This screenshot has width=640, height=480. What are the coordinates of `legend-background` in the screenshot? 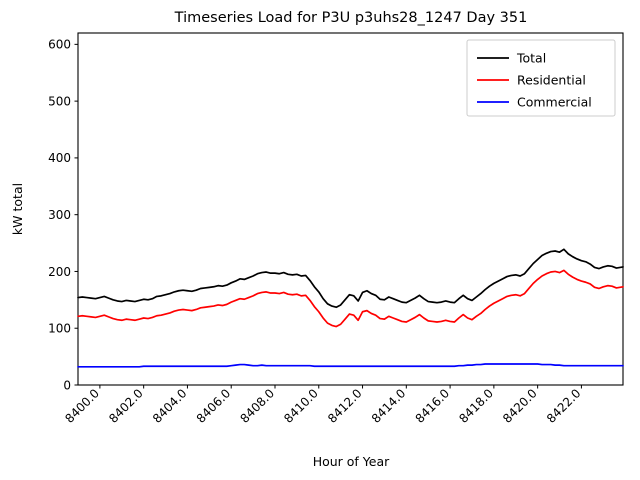 It's located at (541, 78).